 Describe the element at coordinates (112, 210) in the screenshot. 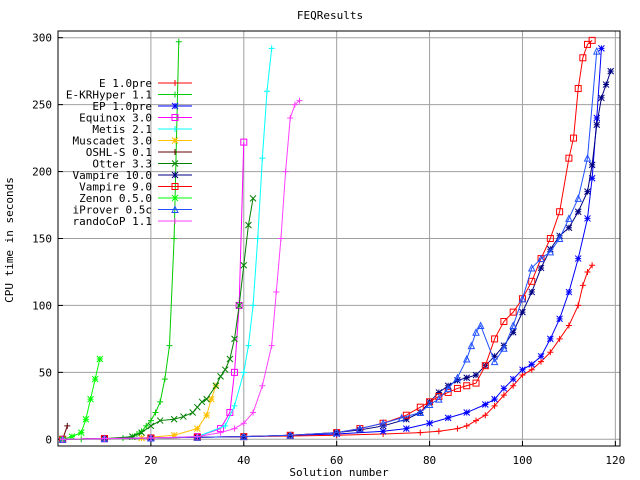

I see `legend-label: iProver 0.5c` at that location.